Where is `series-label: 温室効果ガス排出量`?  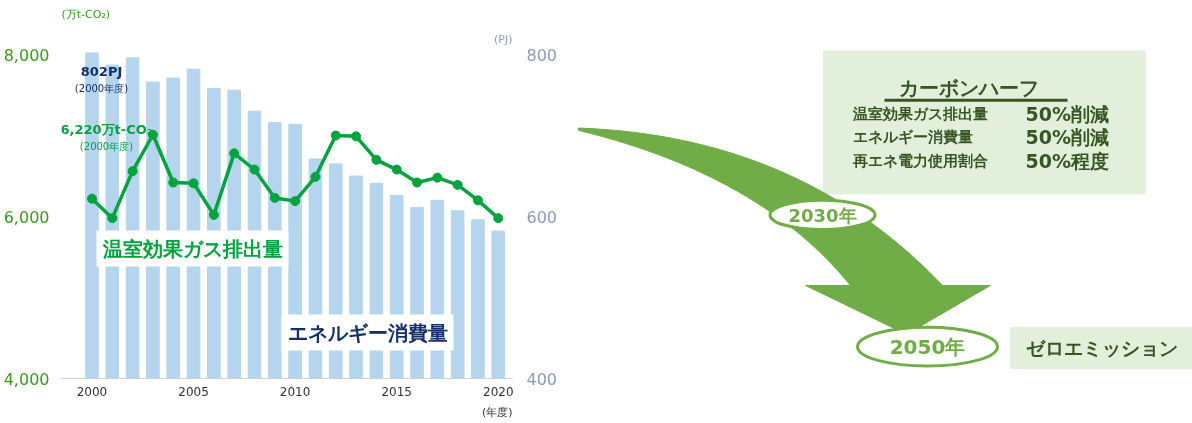
series-label: 温室効果ガス排出量 is located at coordinates (192, 248).